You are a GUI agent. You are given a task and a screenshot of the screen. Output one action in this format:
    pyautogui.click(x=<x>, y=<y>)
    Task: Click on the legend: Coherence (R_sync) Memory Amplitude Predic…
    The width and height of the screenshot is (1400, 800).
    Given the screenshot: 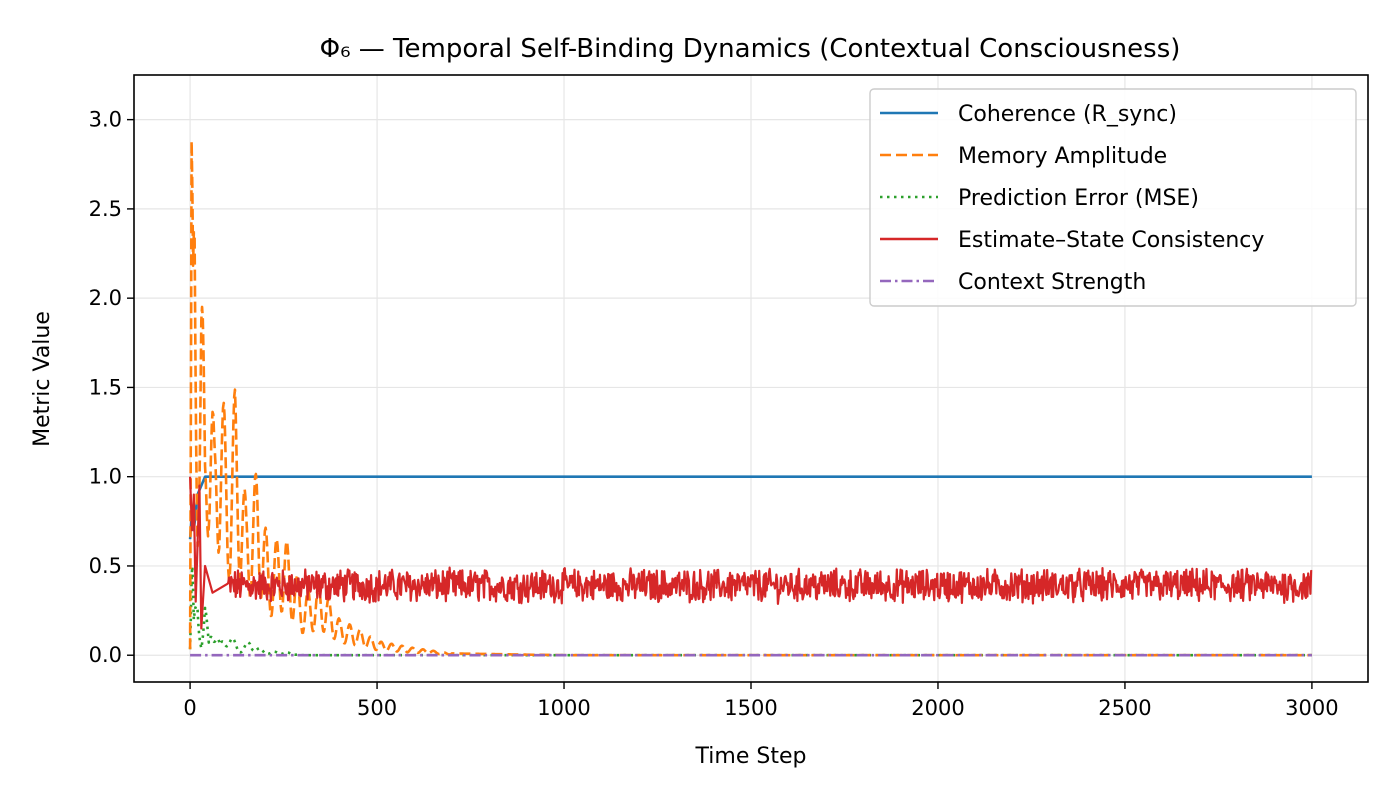 What is the action you would take?
    pyautogui.click(x=1113, y=197)
    